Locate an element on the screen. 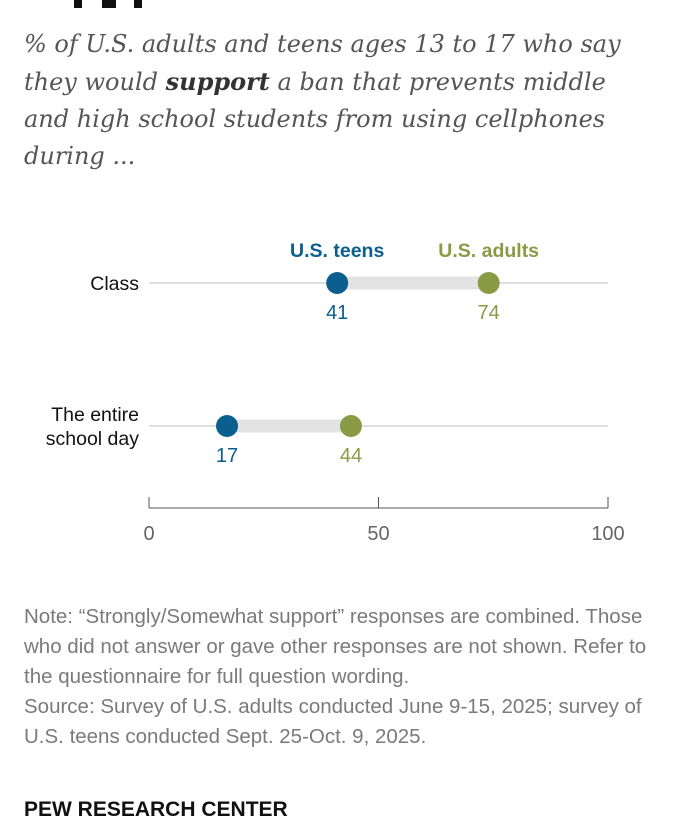 This screenshot has width=674, height=836. category-label: school day is located at coordinates (92, 439).